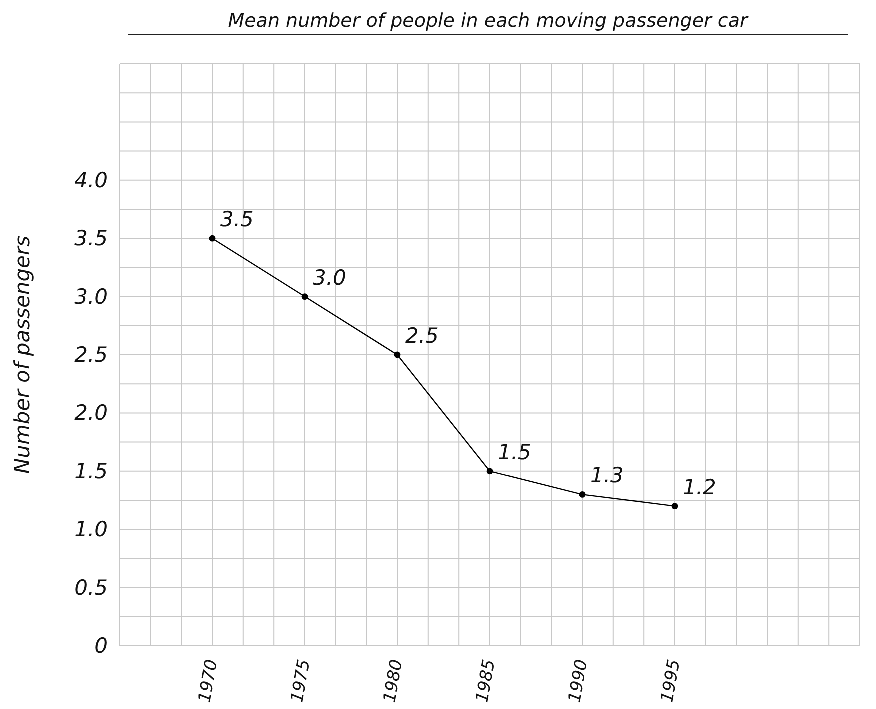 The image size is (876, 709). I want to click on y-tick-label: 3.0, so click(91, 296).